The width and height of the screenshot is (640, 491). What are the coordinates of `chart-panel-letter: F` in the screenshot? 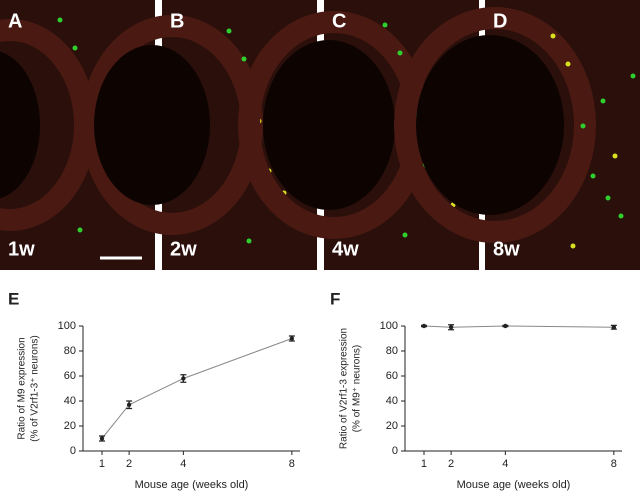 It's located at (335, 298).